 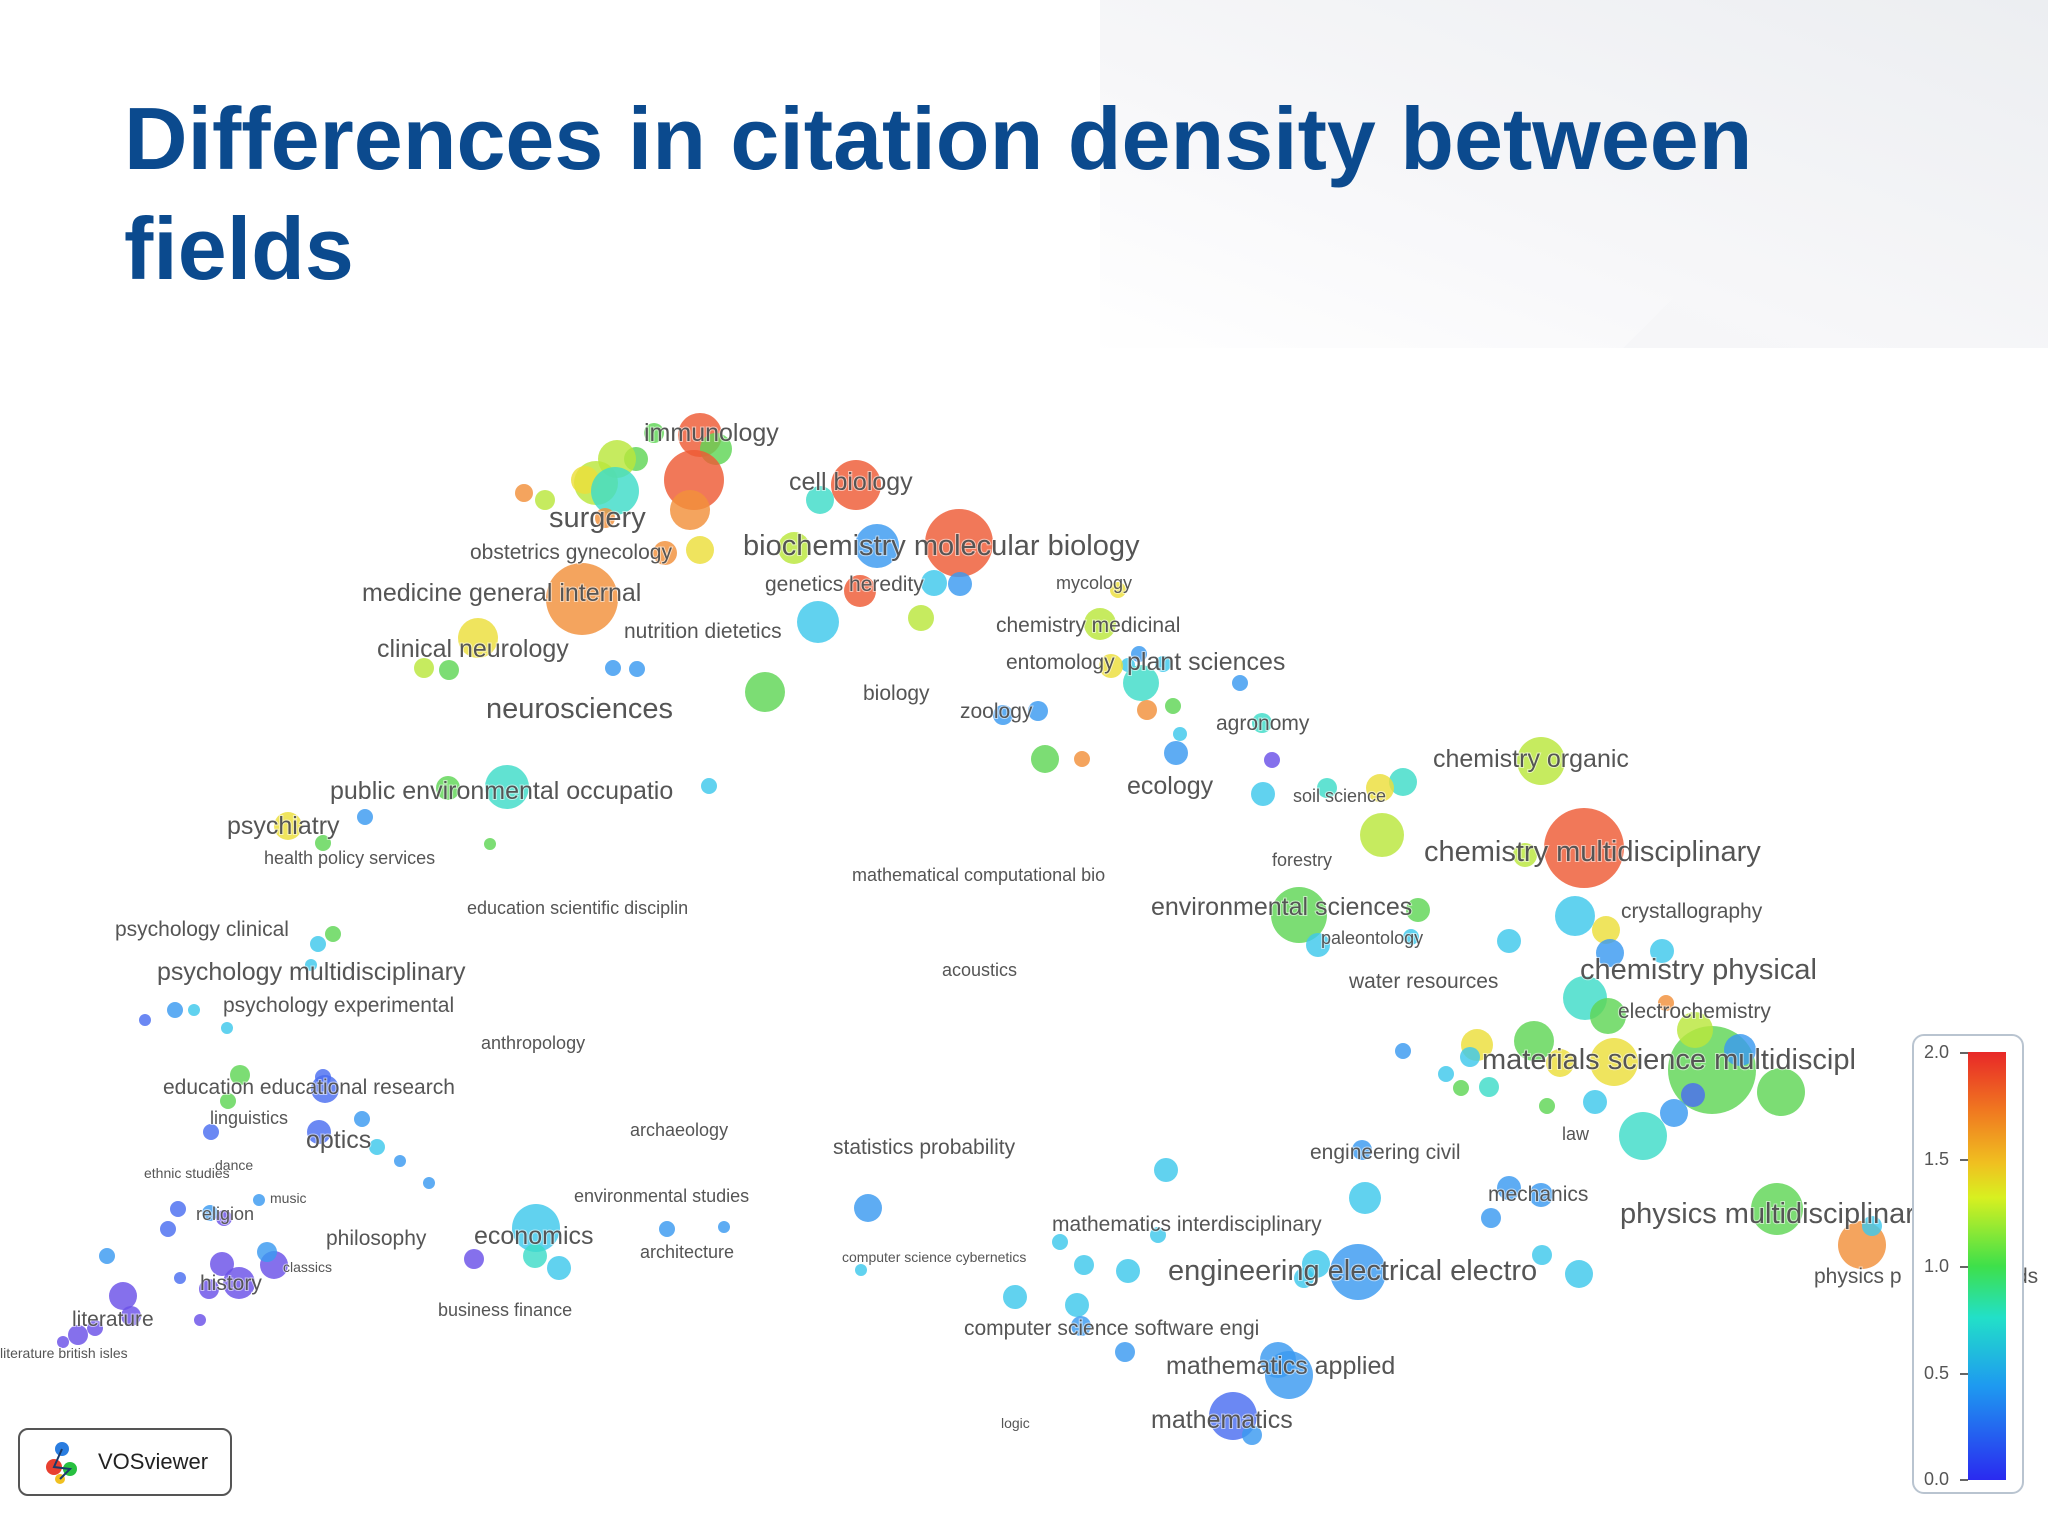 What do you see at coordinates (349, 858) in the screenshot?
I see `field-label: health policy services` at bounding box center [349, 858].